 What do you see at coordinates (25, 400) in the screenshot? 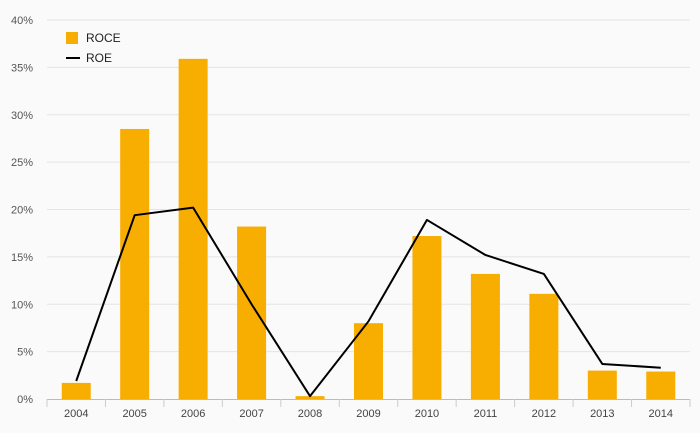
I see `y-tick-label: 0%` at bounding box center [25, 400].